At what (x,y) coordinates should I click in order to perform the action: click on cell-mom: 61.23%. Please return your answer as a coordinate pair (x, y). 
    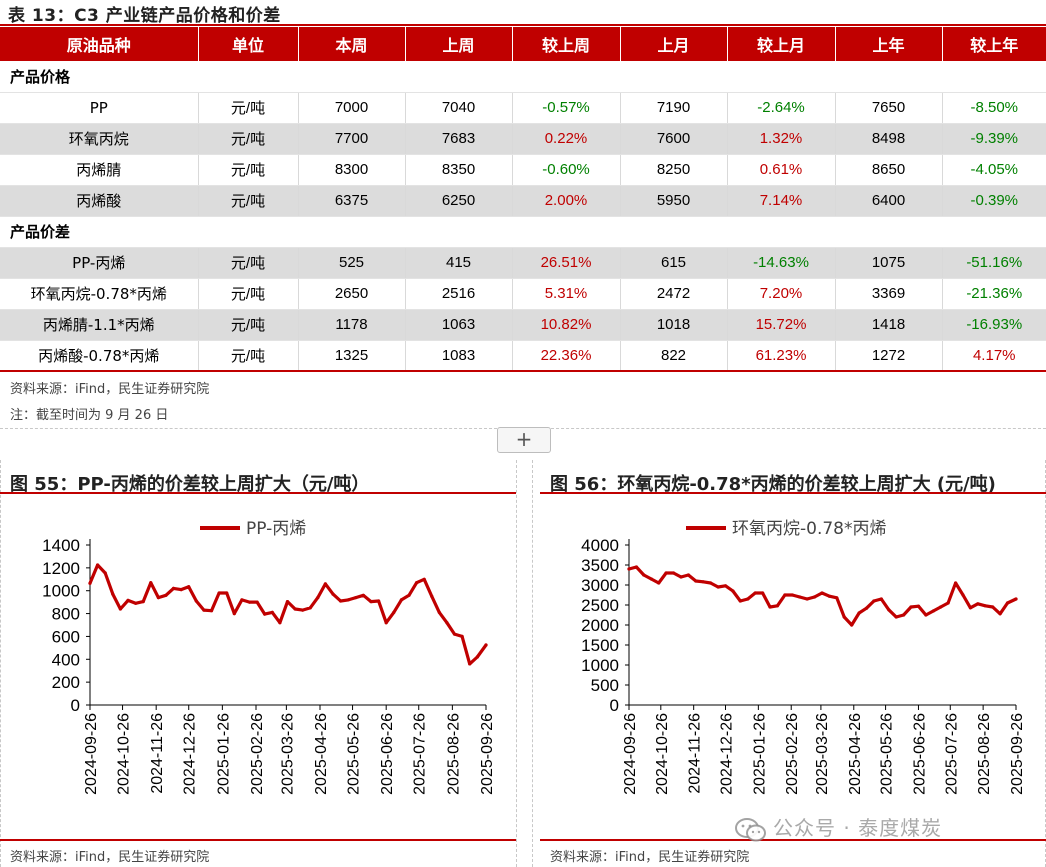
    Looking at the image, I should click on (781, 356).